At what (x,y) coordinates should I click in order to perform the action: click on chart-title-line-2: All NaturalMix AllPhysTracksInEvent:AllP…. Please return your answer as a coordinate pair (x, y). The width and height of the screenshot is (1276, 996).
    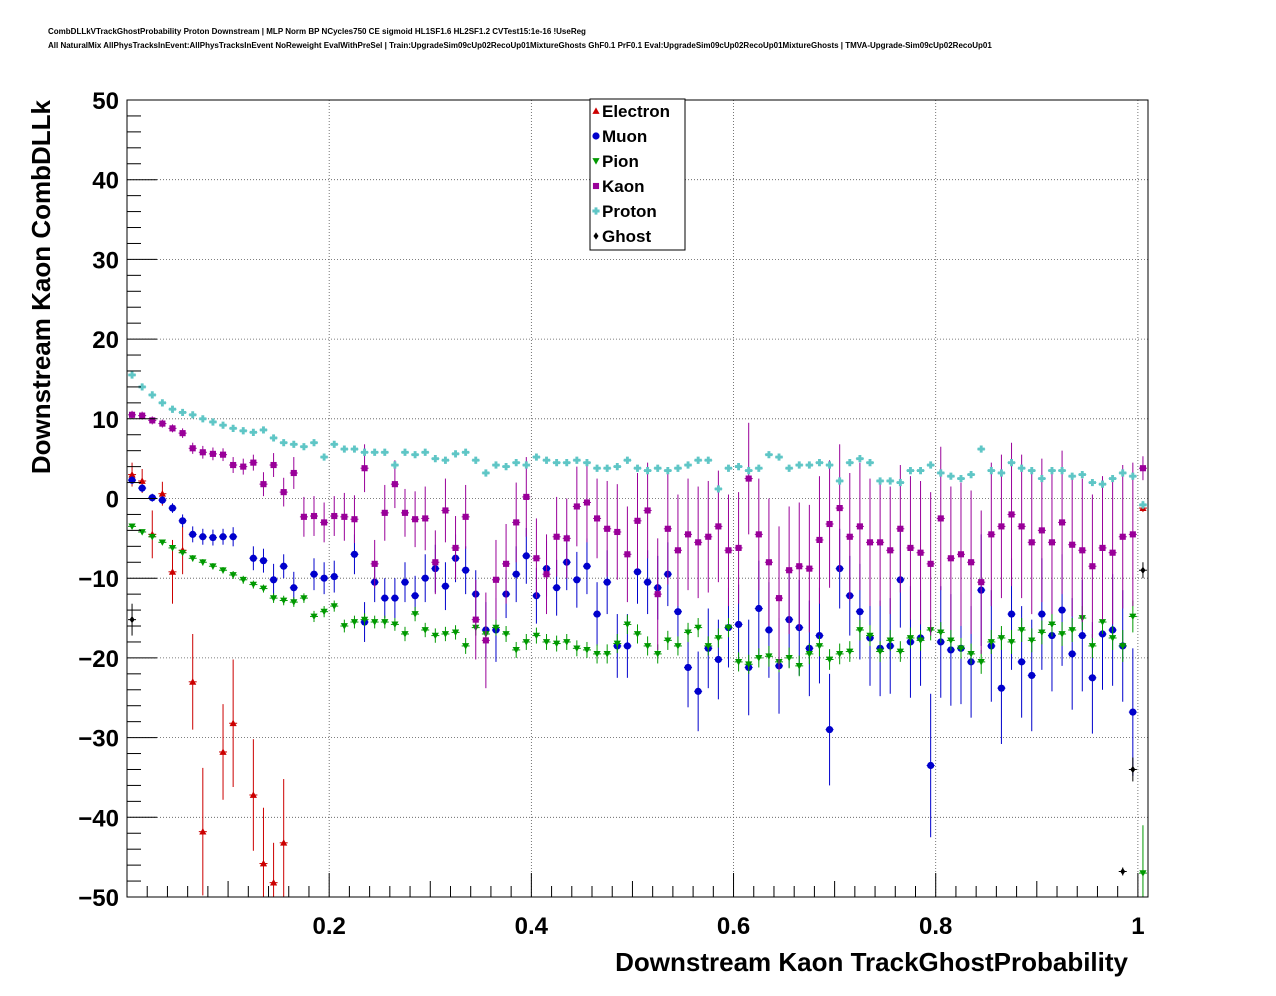
    Looking at the image, I should click on (520, 45).